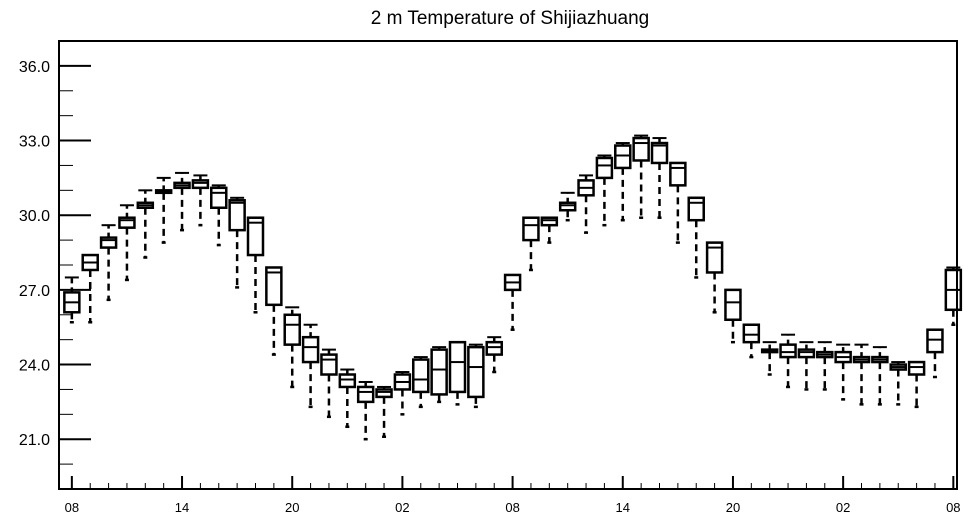 The width and height of the screenshot is (964, 520). Describe the element at coordinates (34, 142) in the screenshot. I see `y-tick-label: 33.0` at that location.